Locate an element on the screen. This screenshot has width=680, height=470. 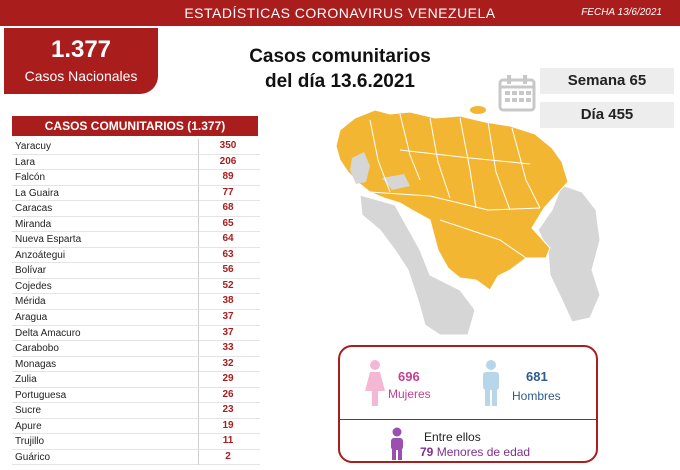
minors-line: 79 Menores de edad is located at coordinates (475, 452).